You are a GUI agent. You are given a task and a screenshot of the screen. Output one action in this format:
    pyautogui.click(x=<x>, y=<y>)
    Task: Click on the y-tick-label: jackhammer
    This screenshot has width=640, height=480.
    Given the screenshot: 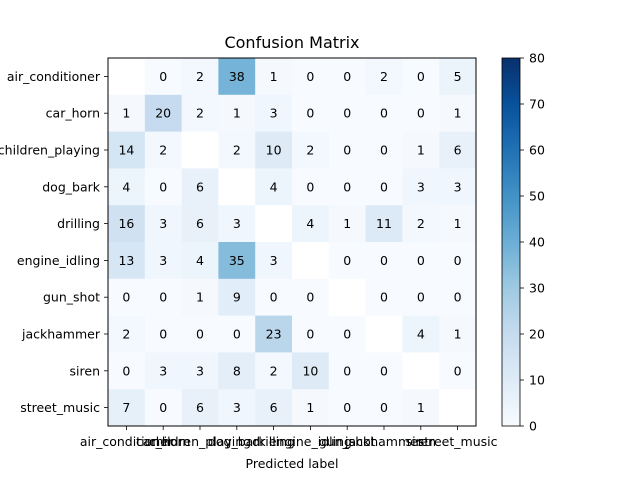 What is the action you would take?
    pyautogui.click(x=61, y=334)
    